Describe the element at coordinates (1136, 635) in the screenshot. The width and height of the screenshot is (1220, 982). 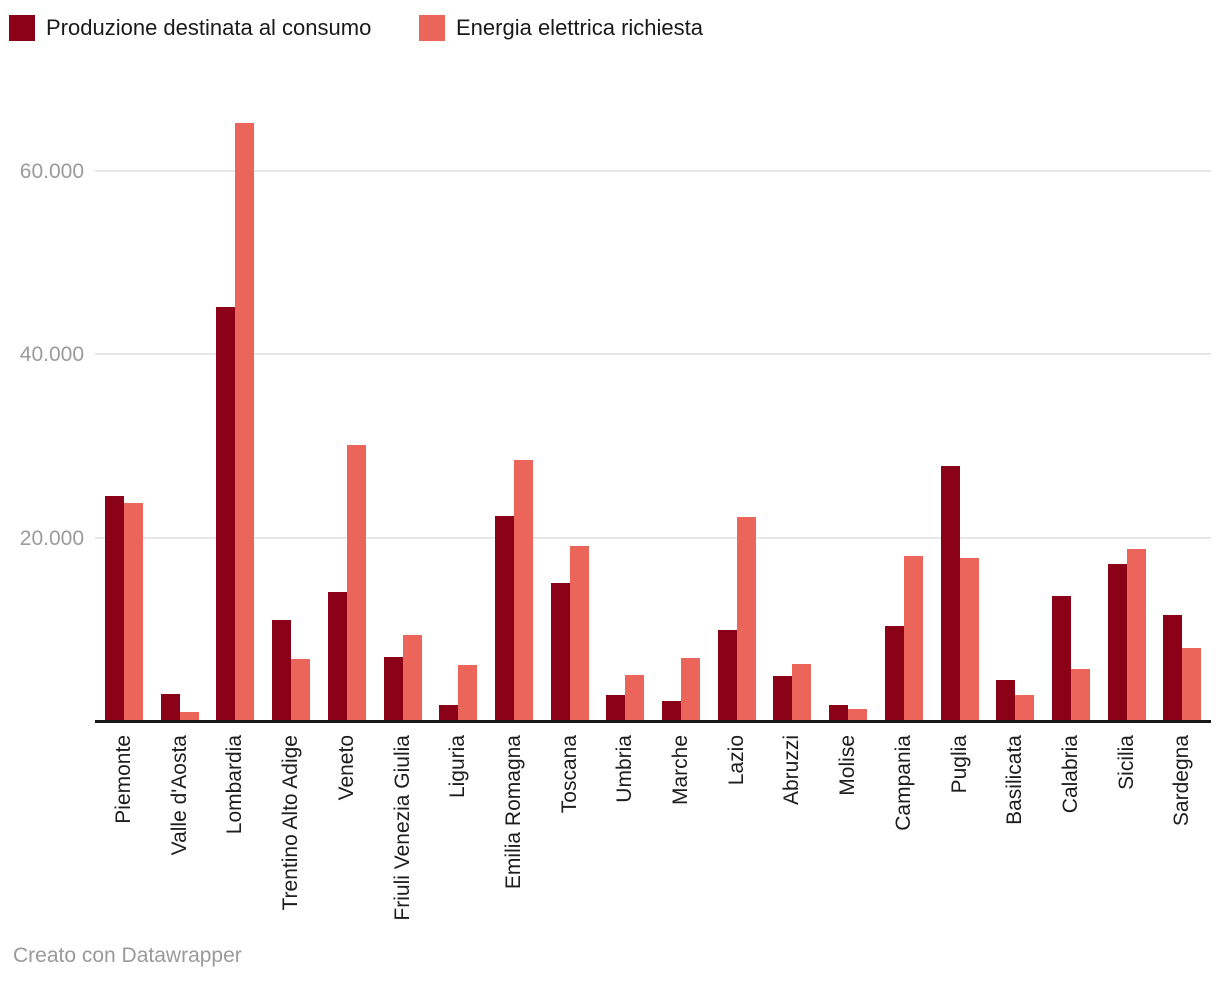
I see `bar-energia-elettrica-richiesta-sicilia` at that location.